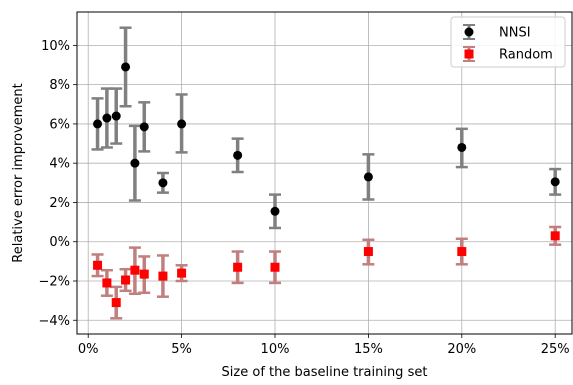  I want to click on legend-nnsi-label: NNSI, so click(515, 33).